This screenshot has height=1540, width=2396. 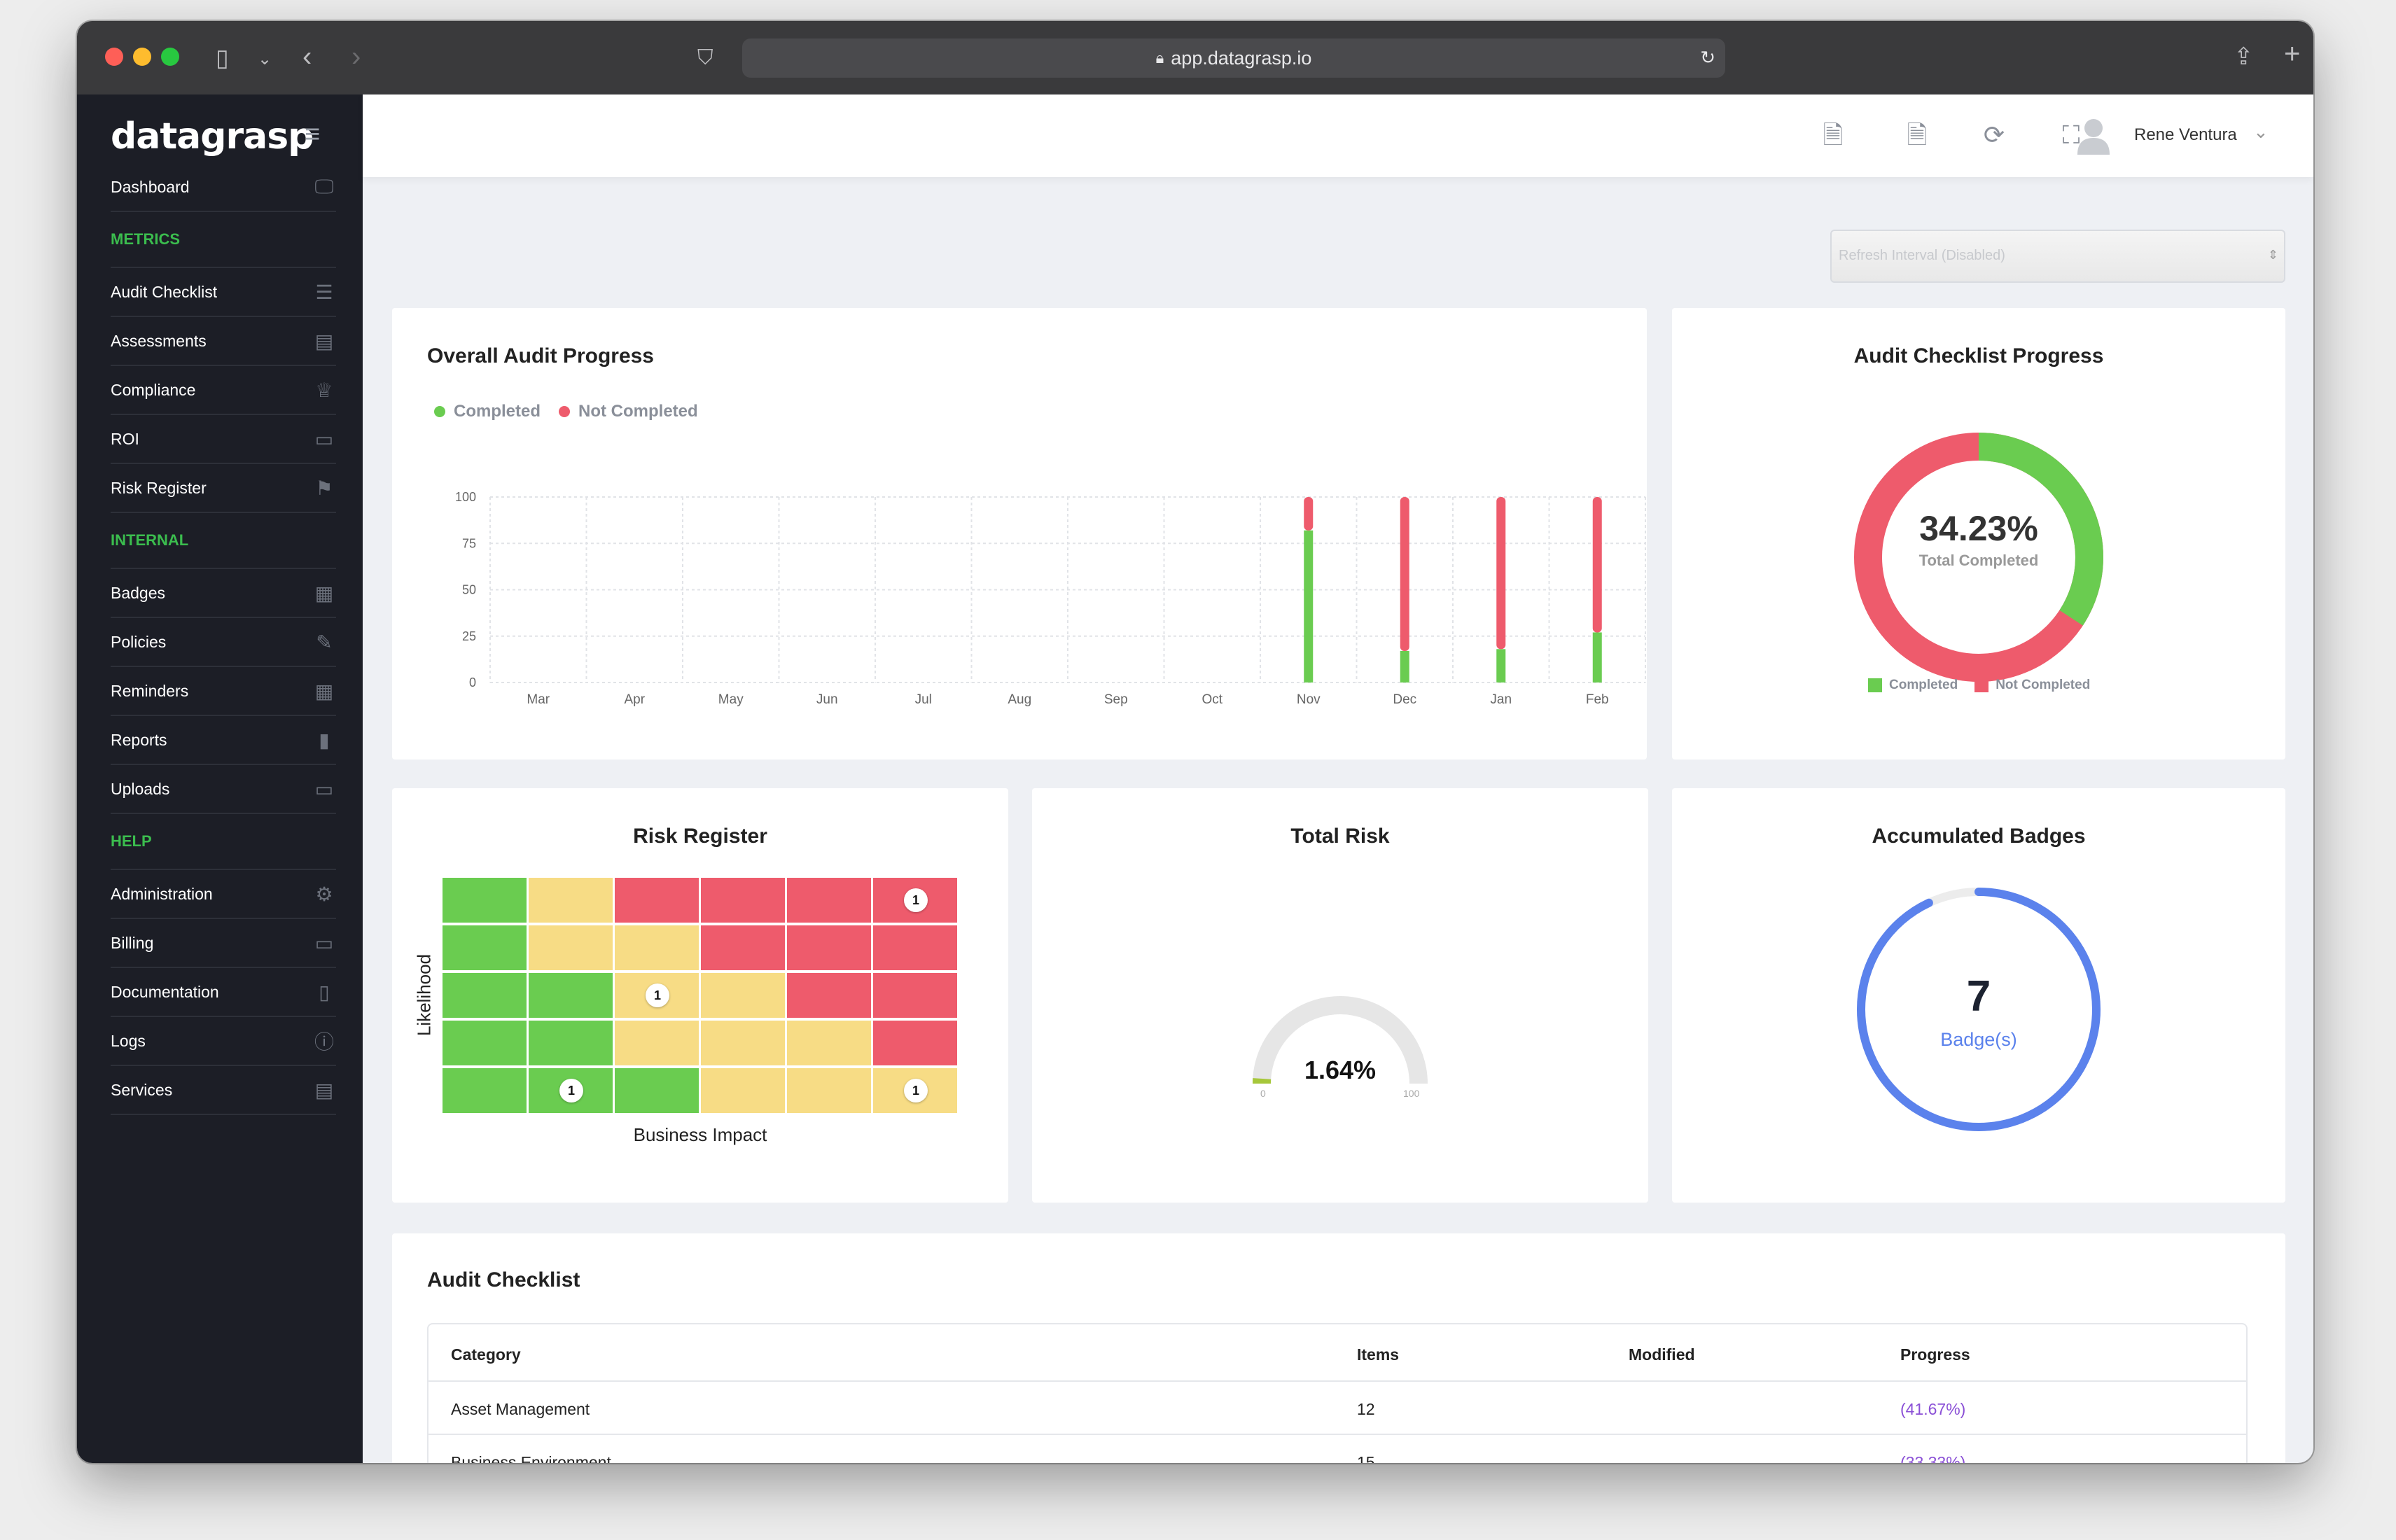 What do you see at coordinates (324, 439) in the screenshot?
I see `wallet-icon: ▭` at bounding box center [324, 439].